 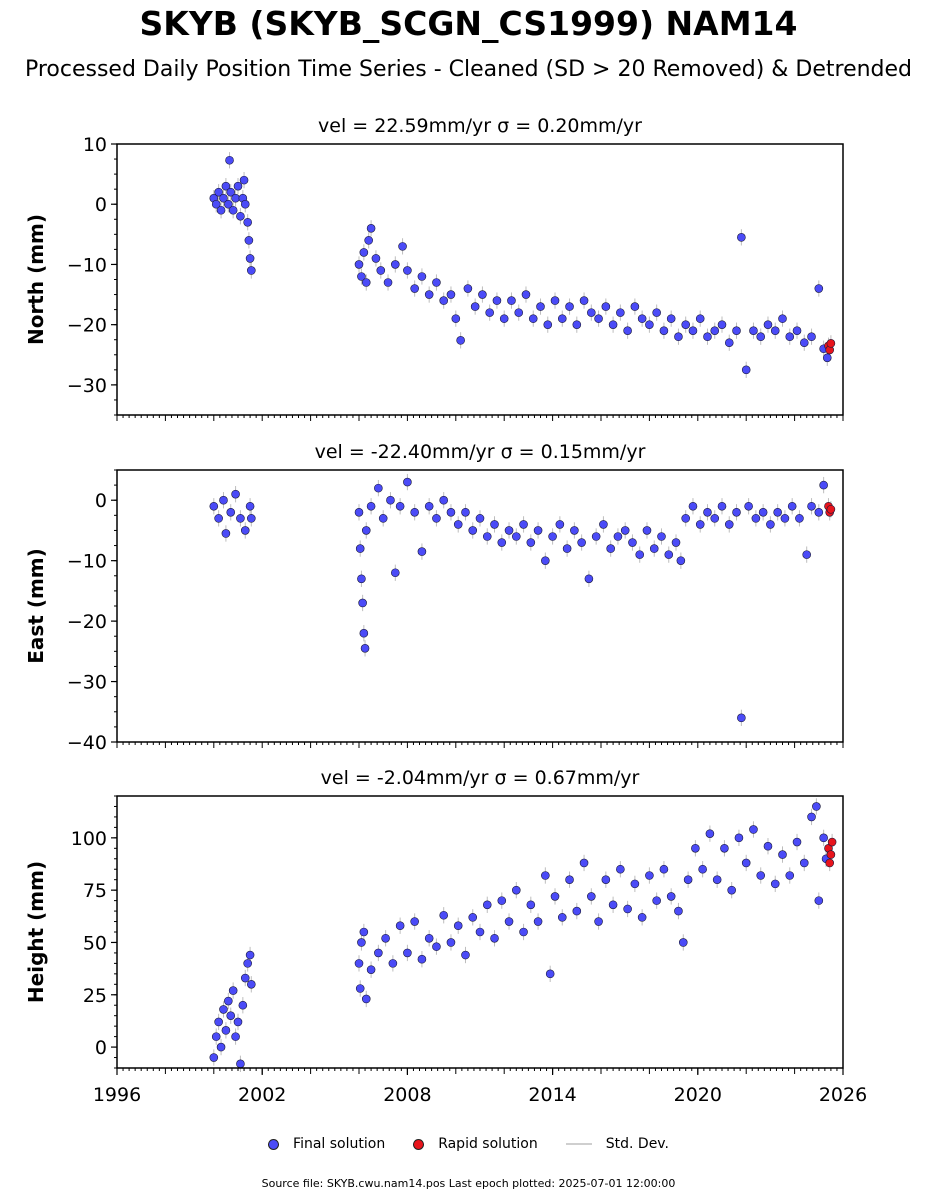 What do you see at coordinates (95, 891) in the screenshot?
I see `y-tick-label: 75` at bounding box center [95, 891].